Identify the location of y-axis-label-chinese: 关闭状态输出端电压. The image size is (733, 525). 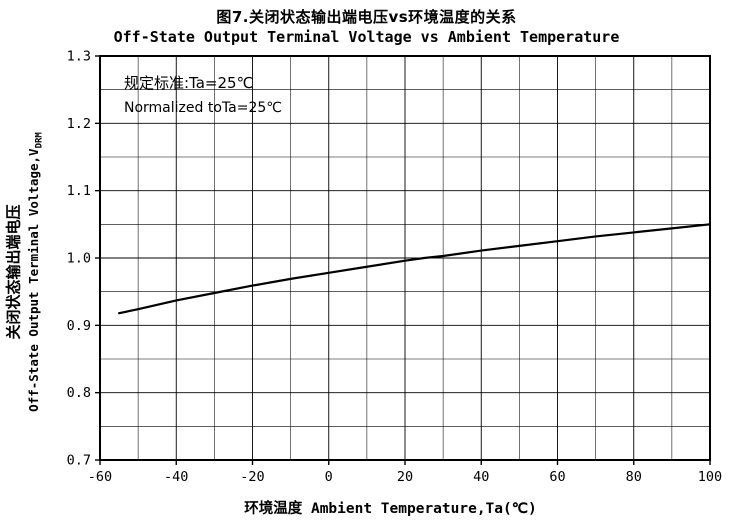
(13, 271).